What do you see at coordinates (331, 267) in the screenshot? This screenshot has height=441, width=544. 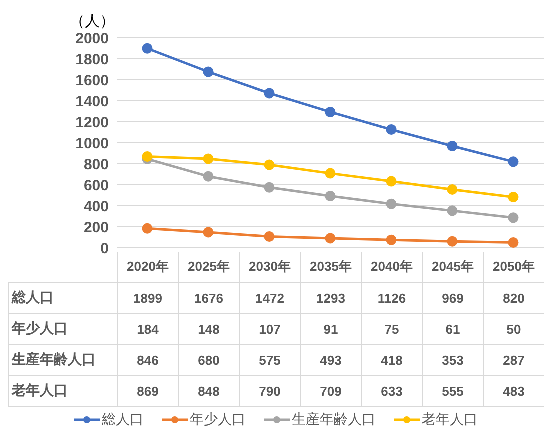 I see `x-tick-label: 2035年` at bounding box center [331, 267].